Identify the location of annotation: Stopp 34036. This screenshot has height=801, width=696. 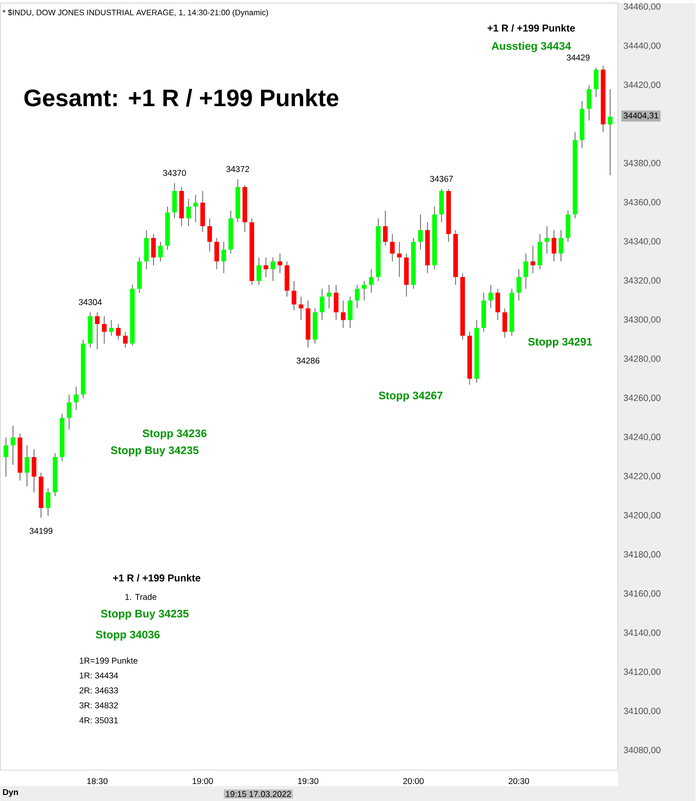
(128, 635).